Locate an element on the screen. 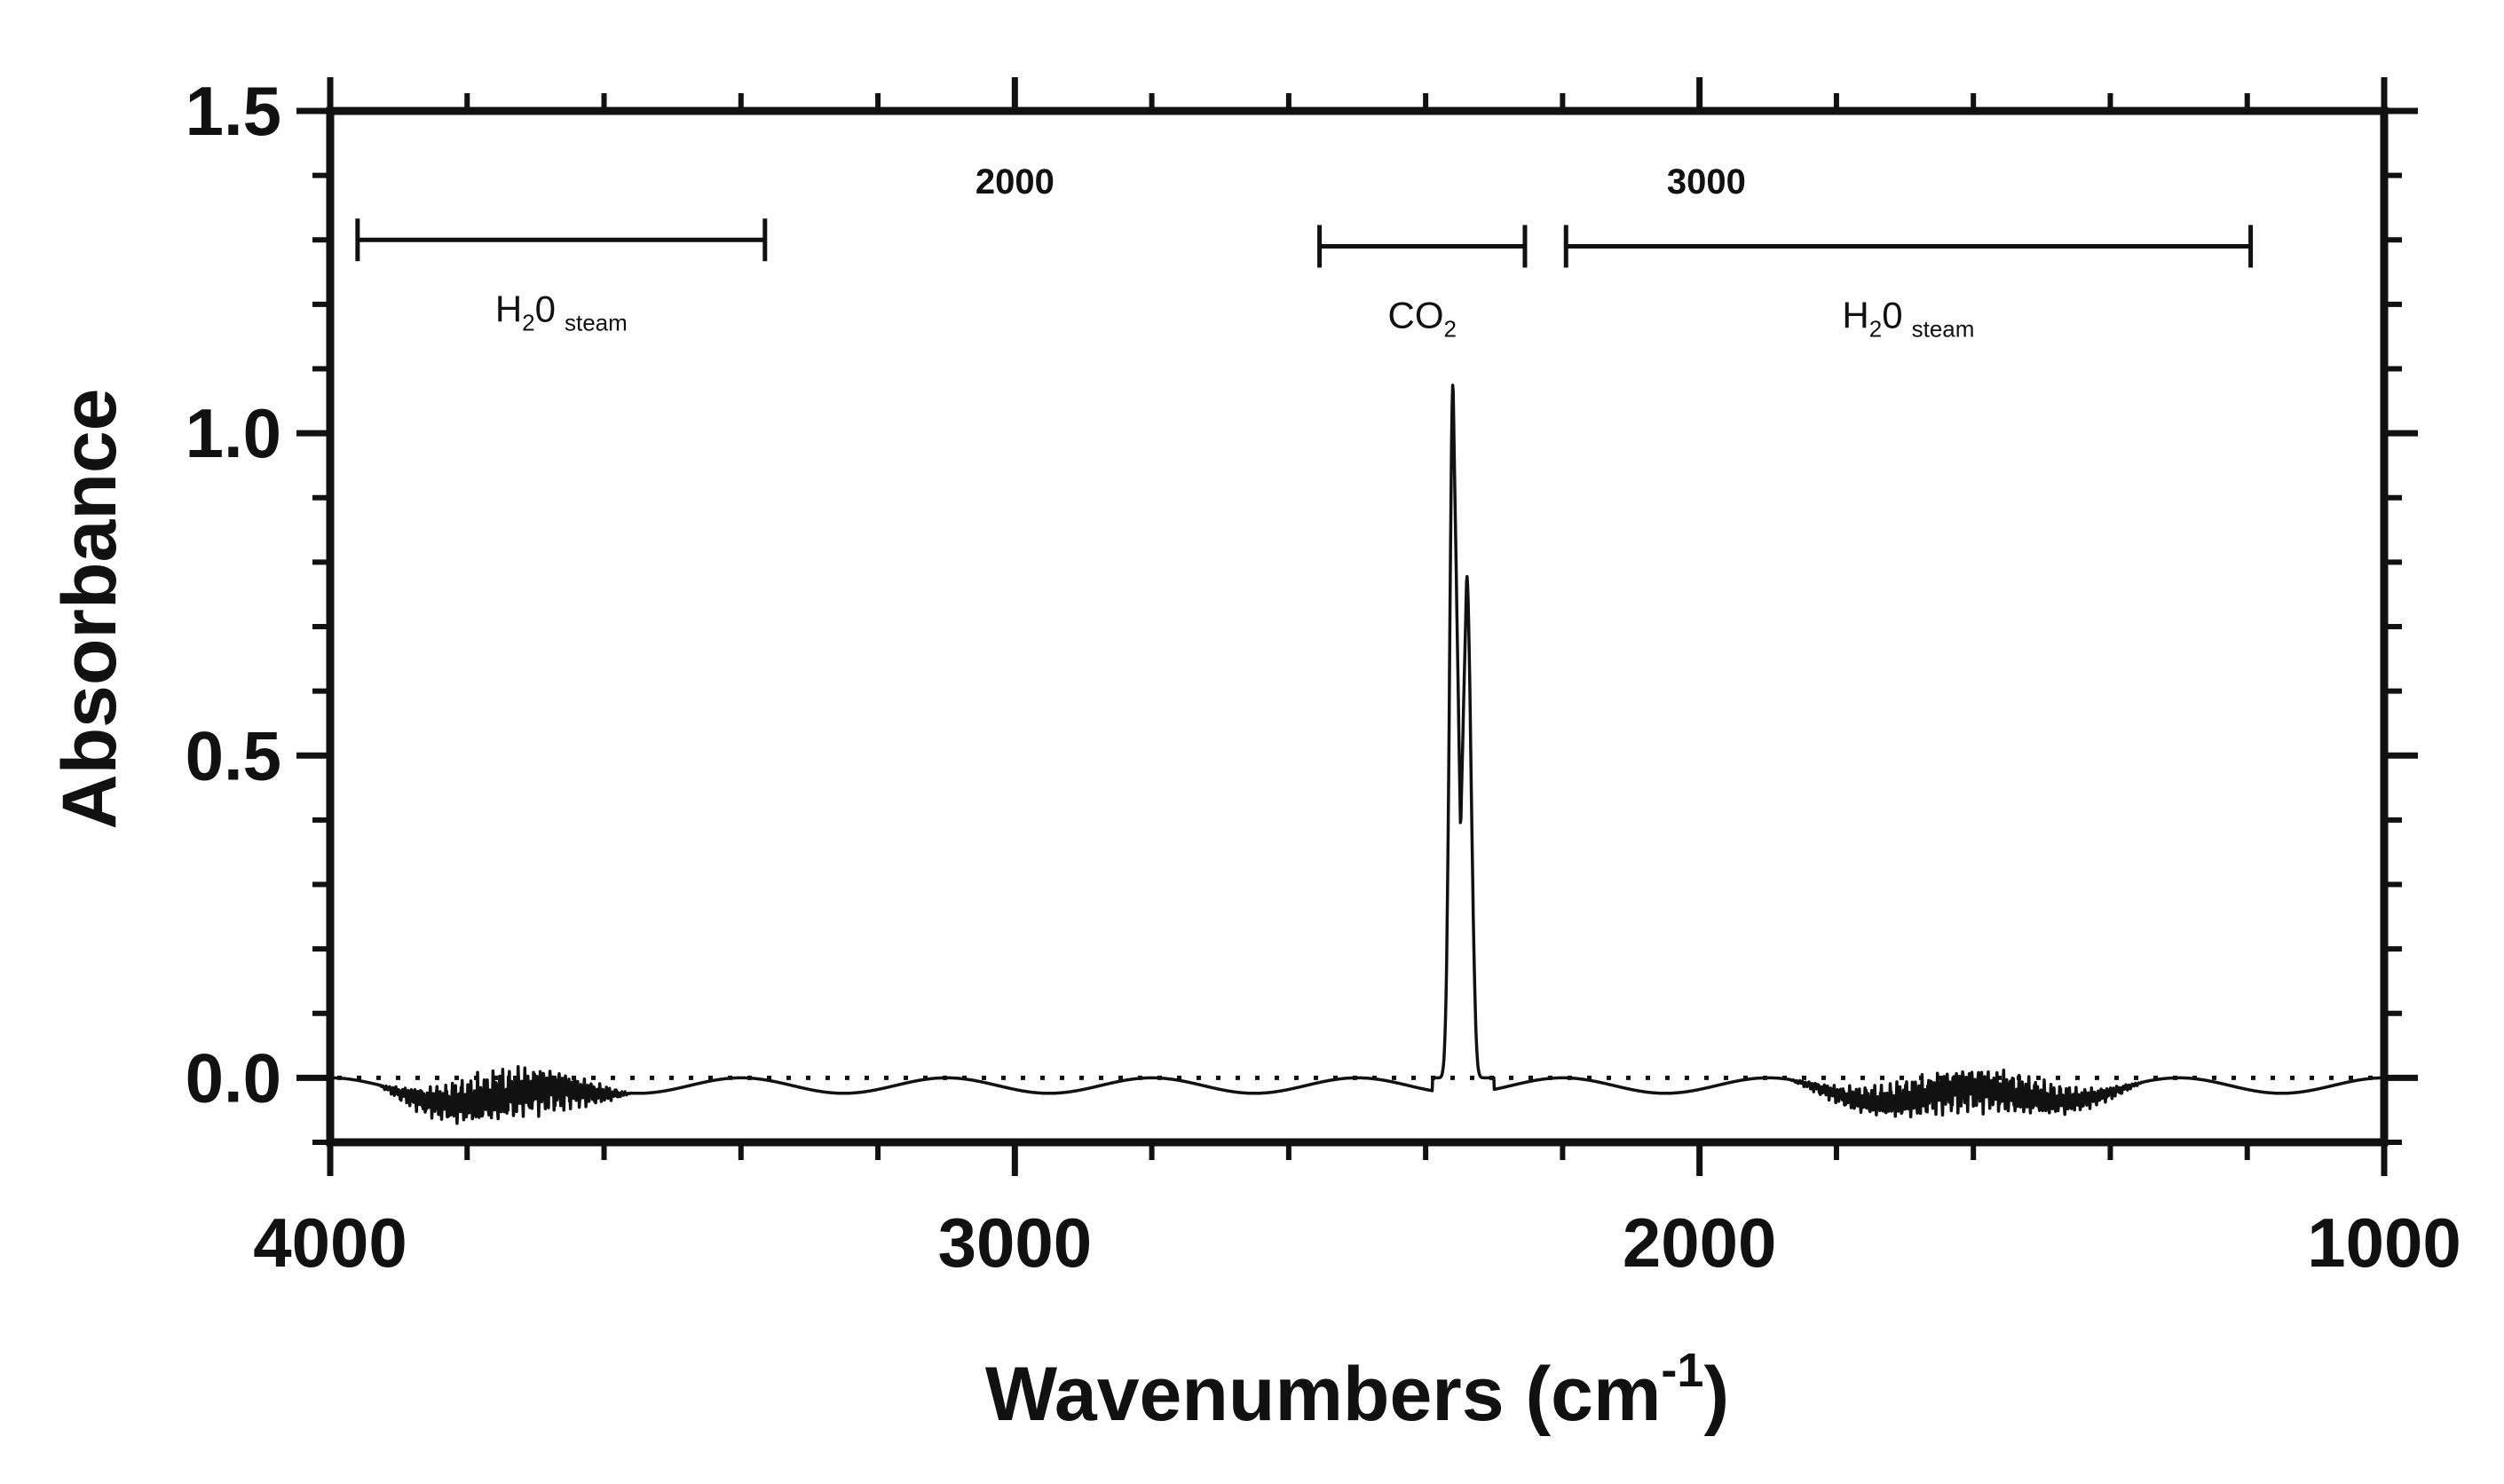 This screenshot has height=1484, width=2504. x-tick-label: 2000 is located at coordinates (1700, 1243).